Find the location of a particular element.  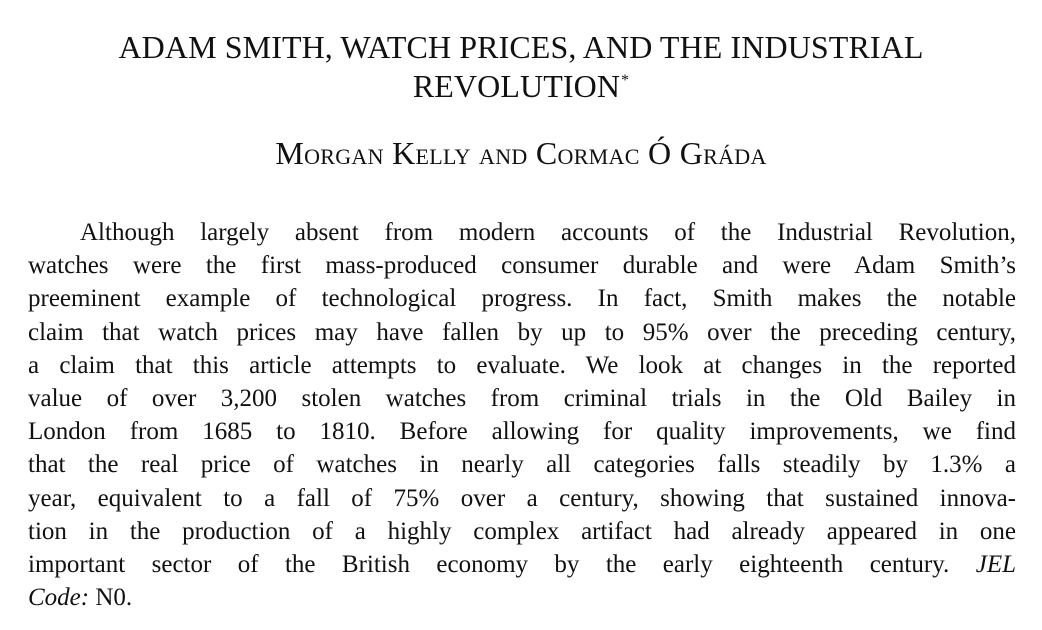

jel-code: N0. is located at coordinates (114, 598).